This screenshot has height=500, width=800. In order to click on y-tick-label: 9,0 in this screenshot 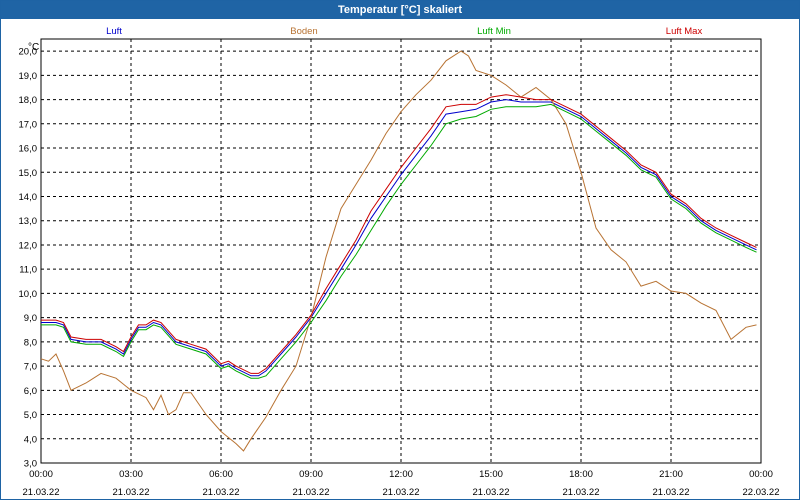, I will do `click(30, 318)`.